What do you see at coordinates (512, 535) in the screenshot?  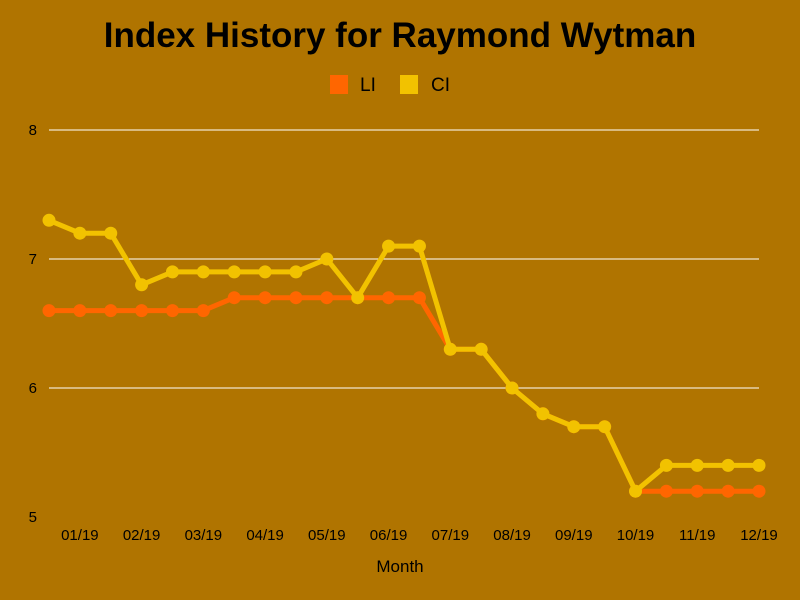 I see `x-tick-label: 08/19` at bounding box center [512, 535].